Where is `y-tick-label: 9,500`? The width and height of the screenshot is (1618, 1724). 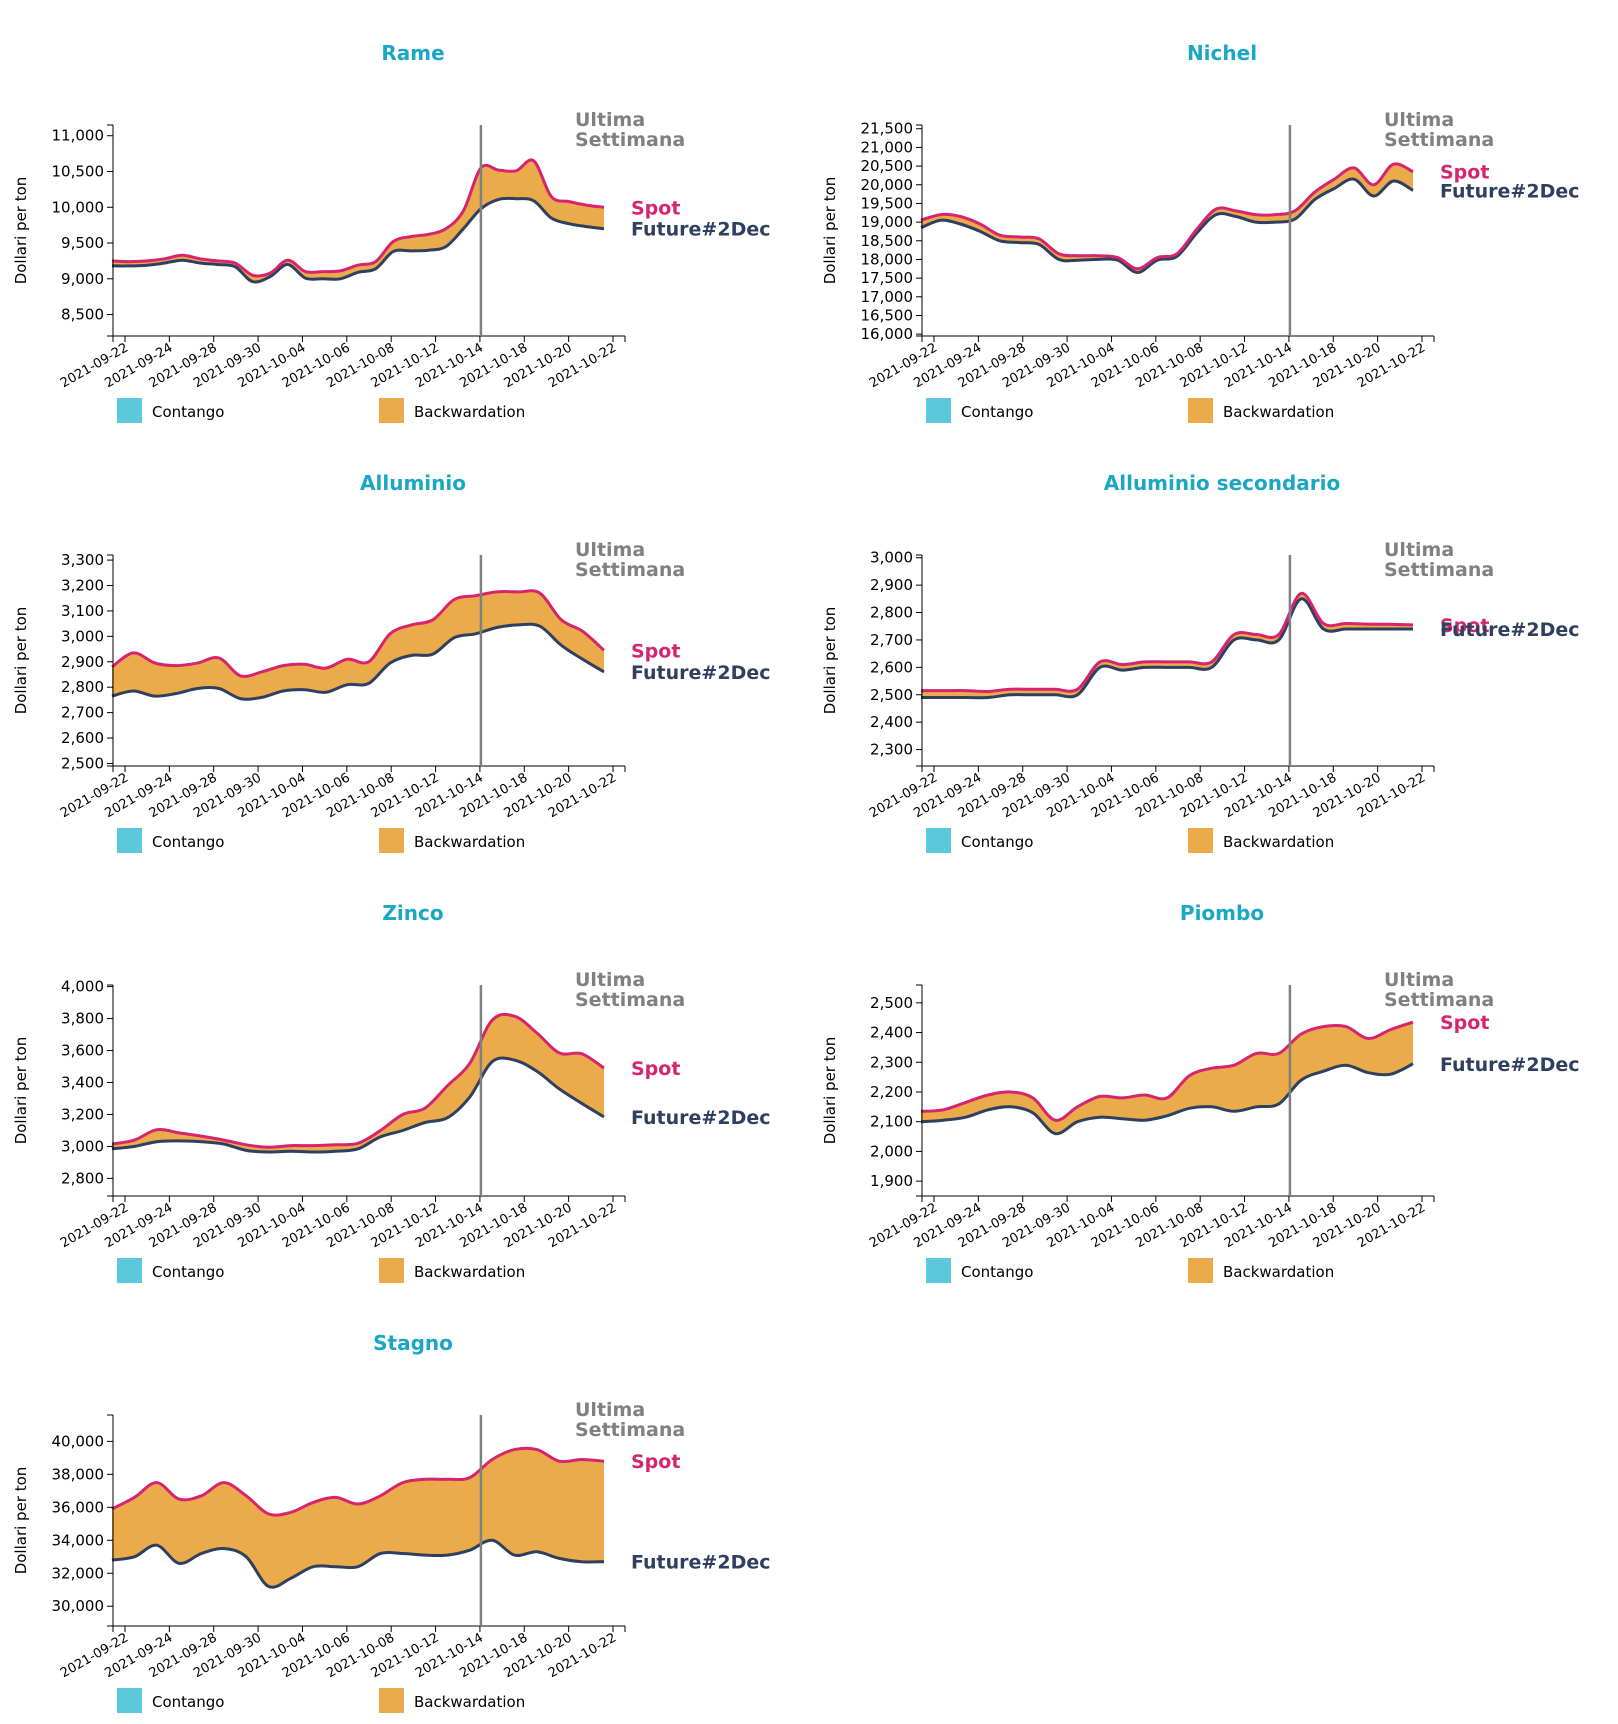 y-tick-label: 9,500 is located at coordinates (82, 243).